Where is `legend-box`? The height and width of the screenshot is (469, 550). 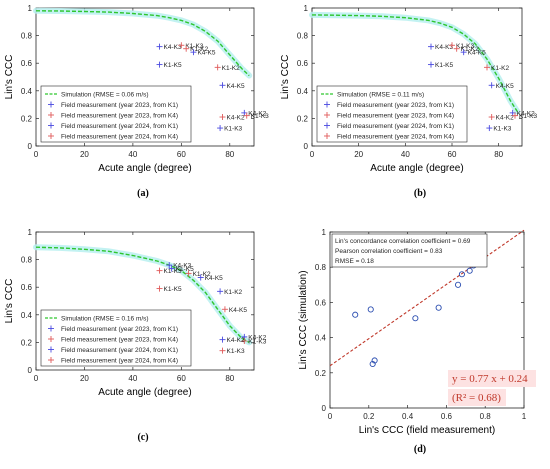 legend-box is located at coordinates (392, 114).